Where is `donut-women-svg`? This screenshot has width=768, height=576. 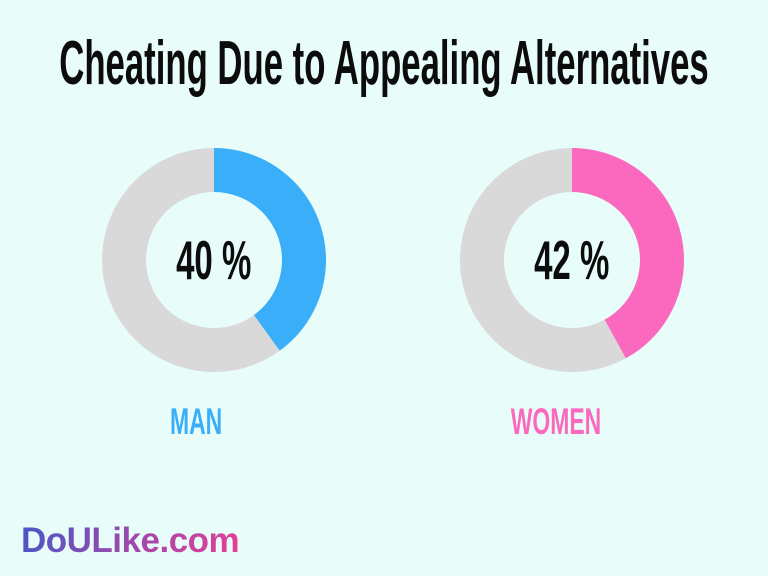 donut-women-svg is located at coordinates (572, 260).